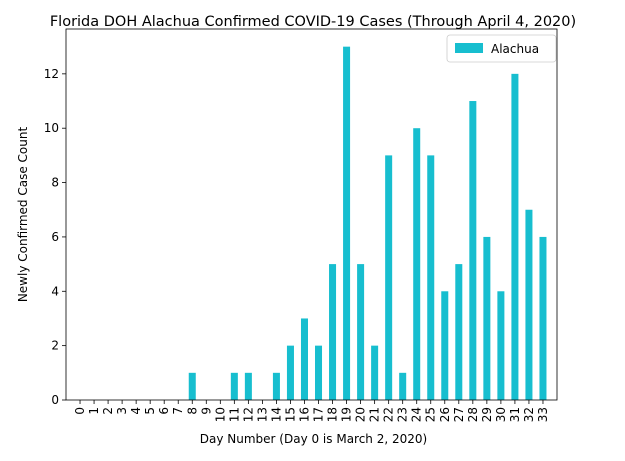 Image resolution: width=625 pixels, height=461 pixels. What do you see at coordinates (55, 400) in the screenshot?
I see `y-tick-label: 0` at bounding box center [55, 400].